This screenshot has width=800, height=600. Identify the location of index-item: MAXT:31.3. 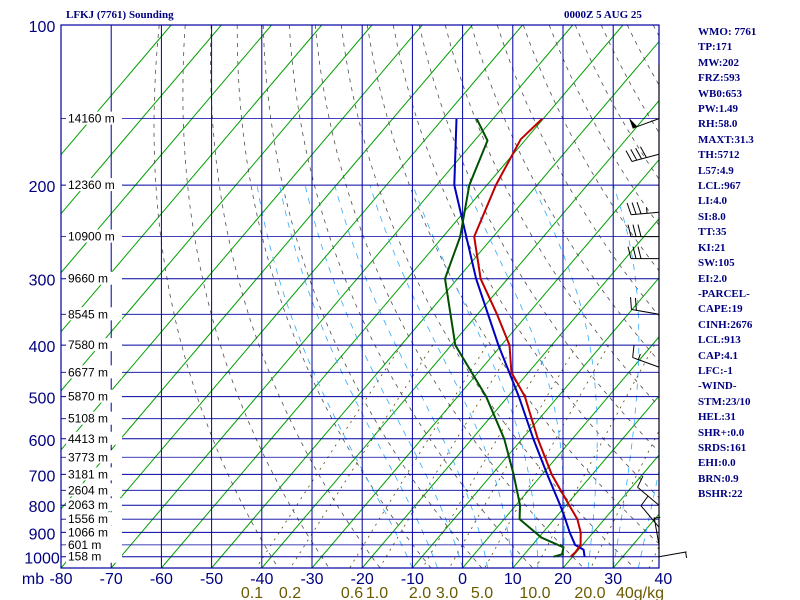
(726, 139).